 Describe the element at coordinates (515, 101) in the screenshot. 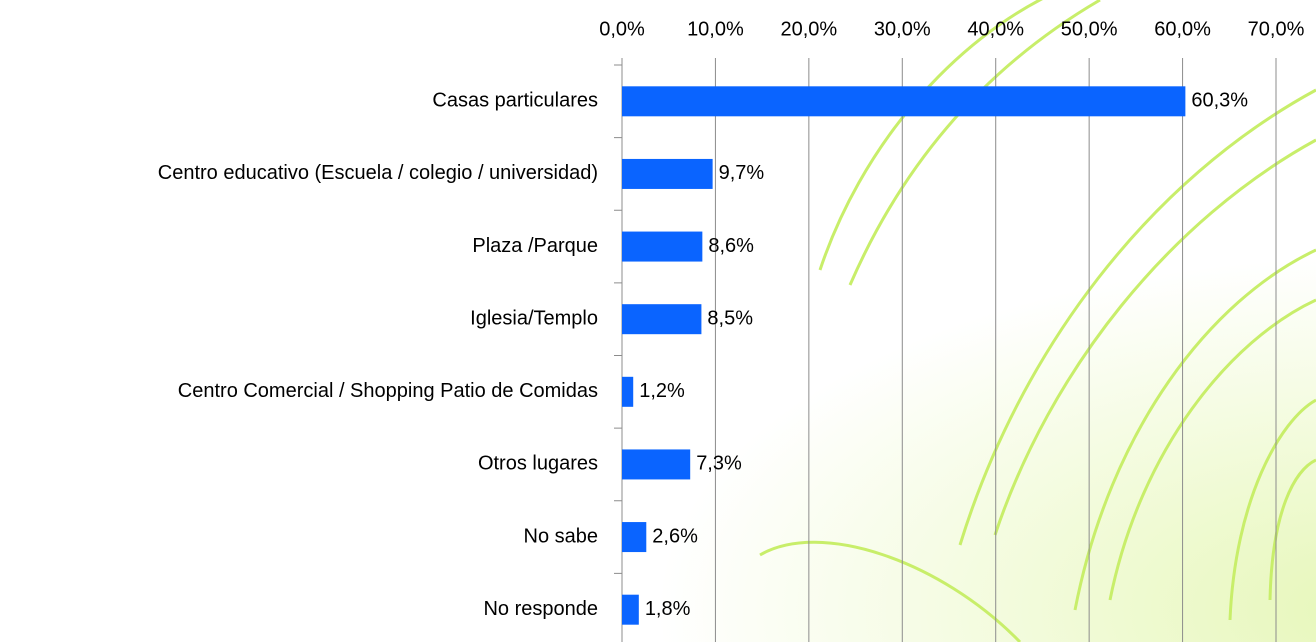

I see `y-tick-label: Casas particulares` at that location.